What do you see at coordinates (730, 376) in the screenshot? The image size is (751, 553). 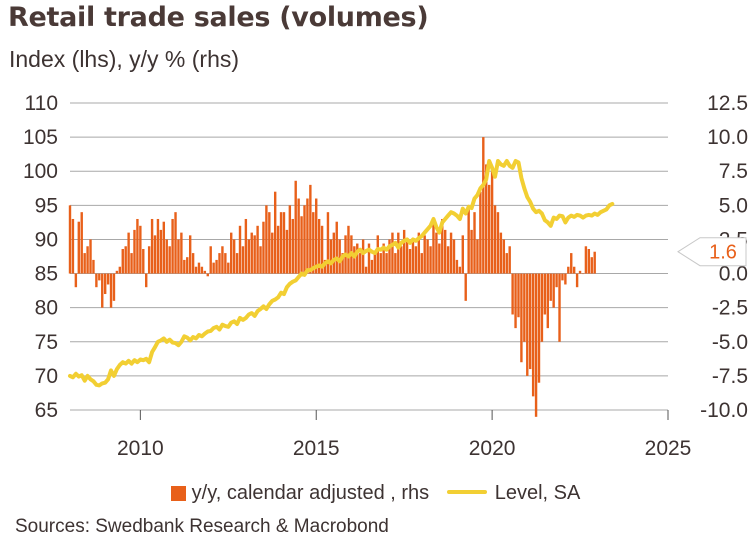 I see `right-tick-label: -7.5` at bounding box center [730, 376].